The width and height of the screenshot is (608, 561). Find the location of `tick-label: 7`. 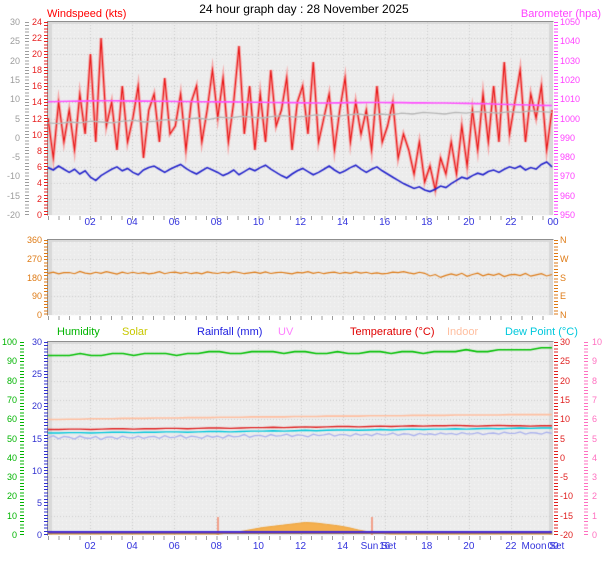

tick-label: 7 is located at coordinates (595, 399).